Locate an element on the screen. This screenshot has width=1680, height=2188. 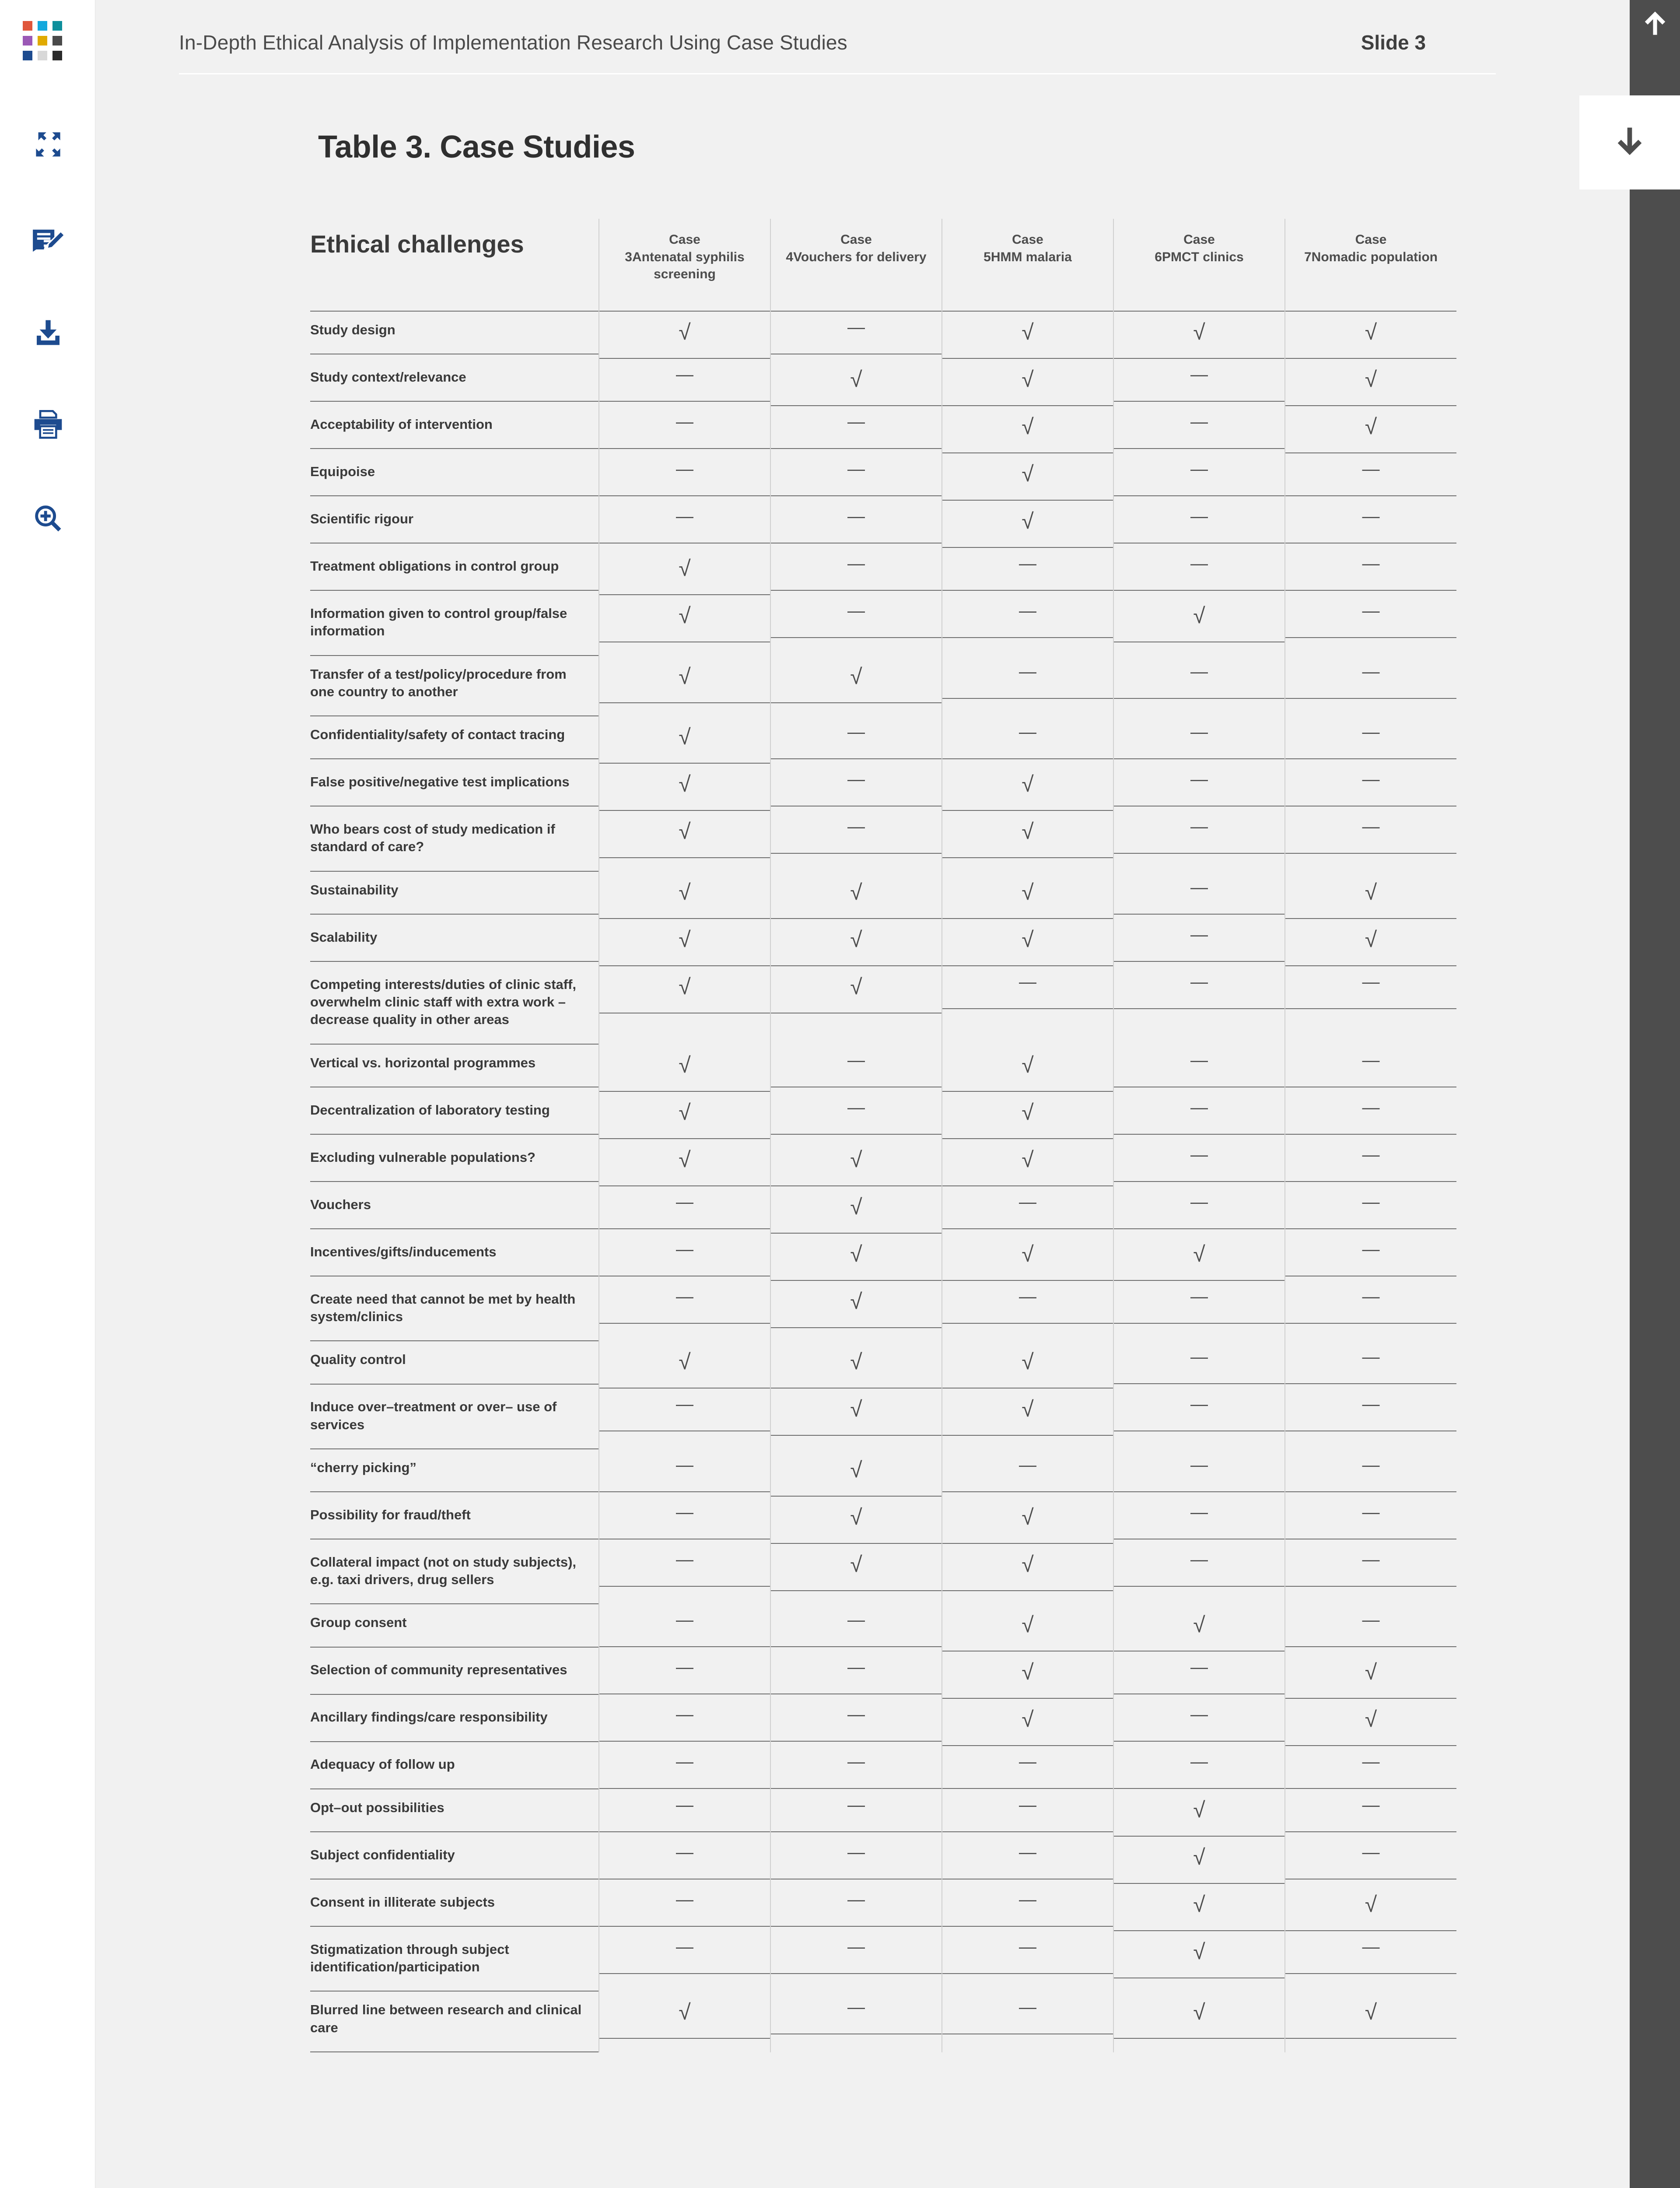
row-label-cell: Opt–out possibilities is located at coordinates (454, 1813).